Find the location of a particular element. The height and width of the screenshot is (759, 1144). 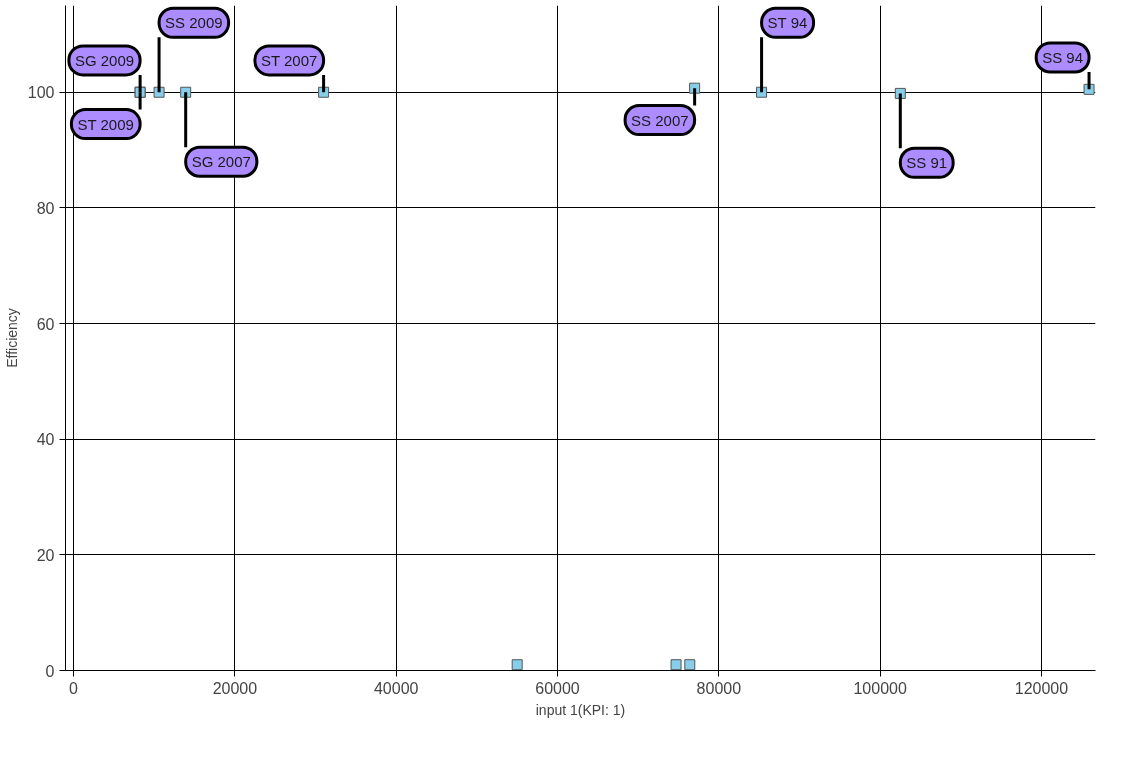

x-tick-label: 120000 is located at coordinates (1041, 688).